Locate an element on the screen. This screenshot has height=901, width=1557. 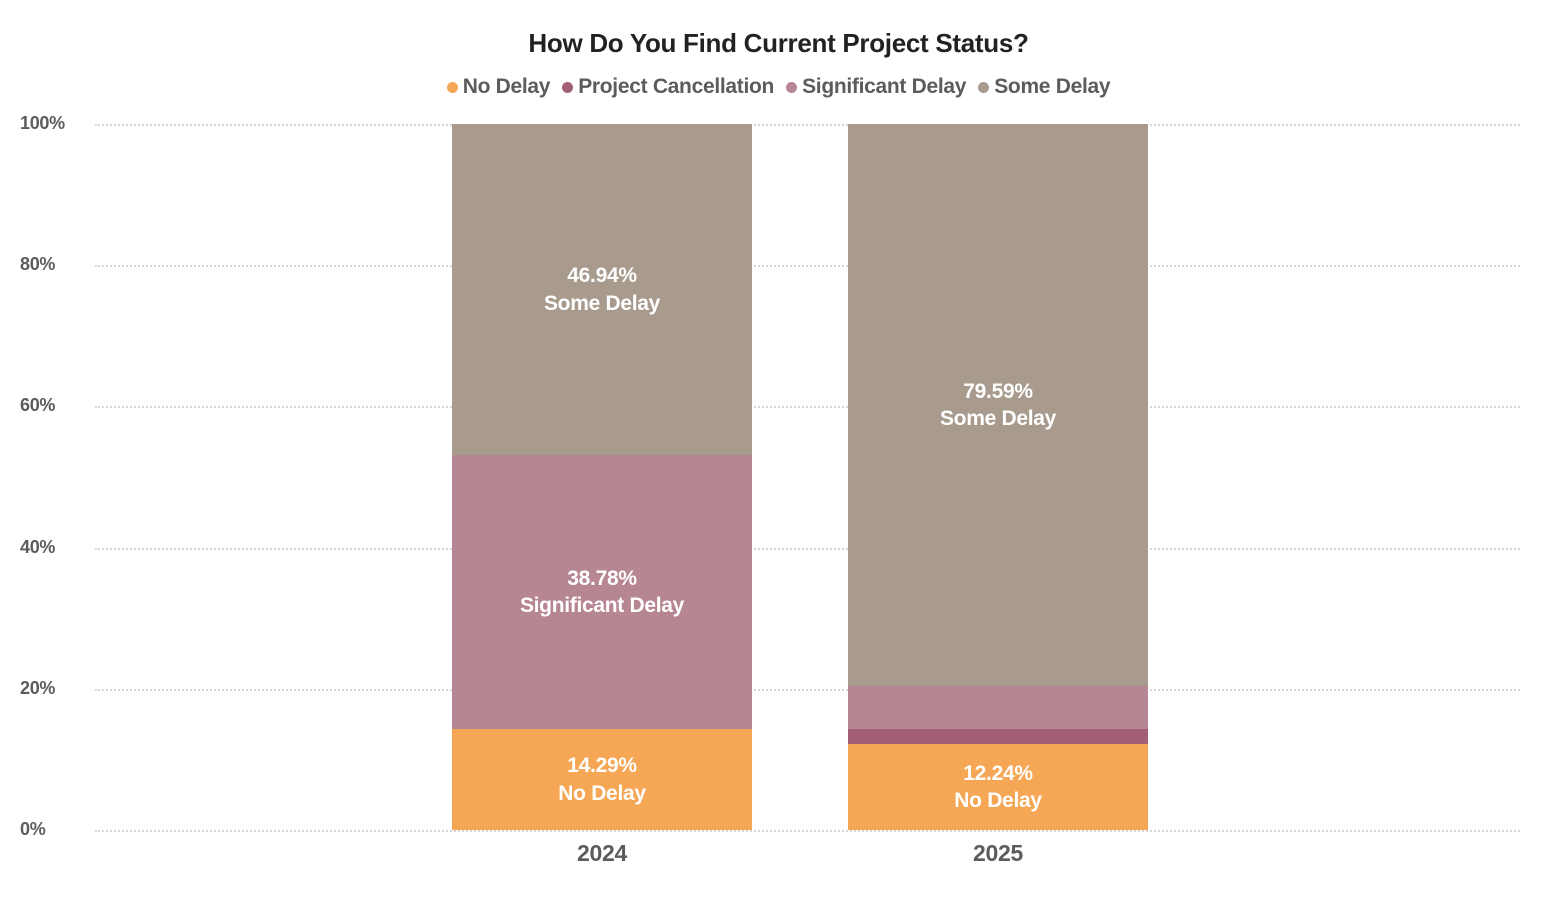
segment-data-label: 12.24% No Delay is located at coordinates (998, 787).